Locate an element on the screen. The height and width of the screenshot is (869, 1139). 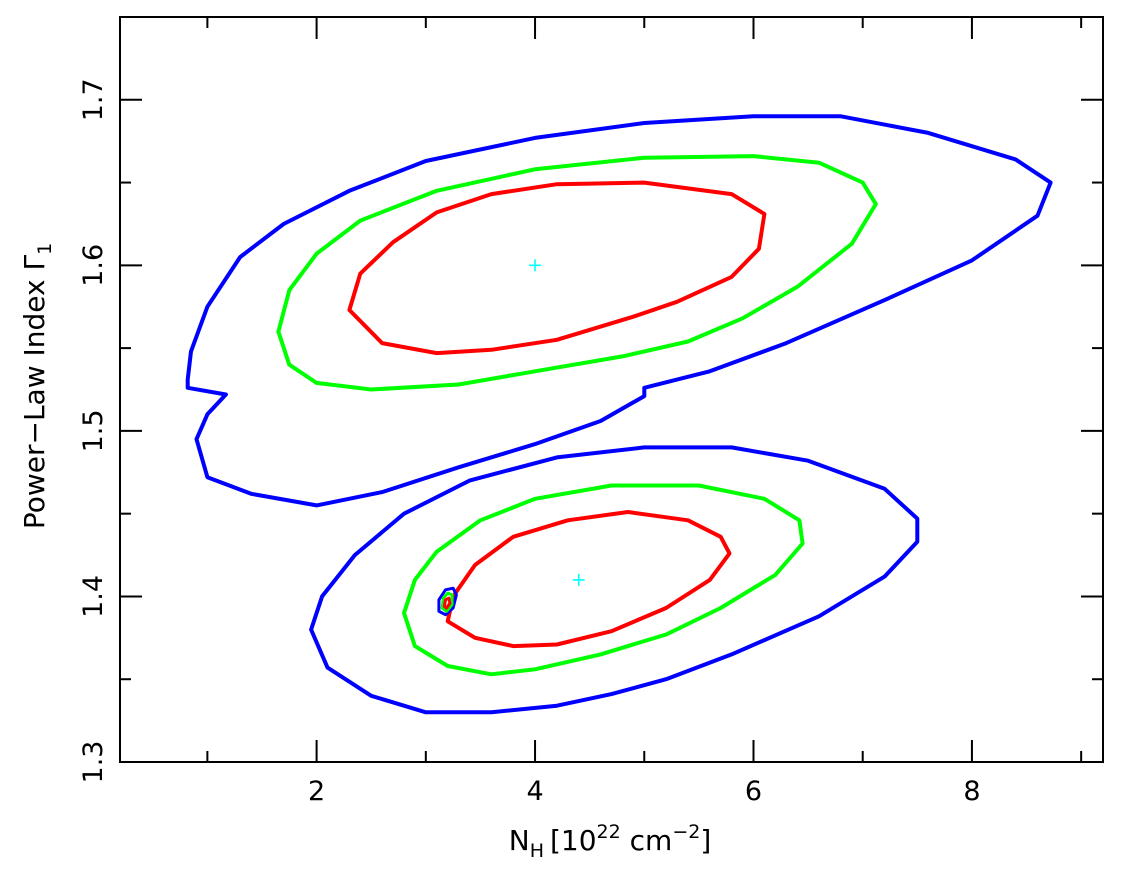
x-tick-label: 6 is located at coordinates (753, 791).